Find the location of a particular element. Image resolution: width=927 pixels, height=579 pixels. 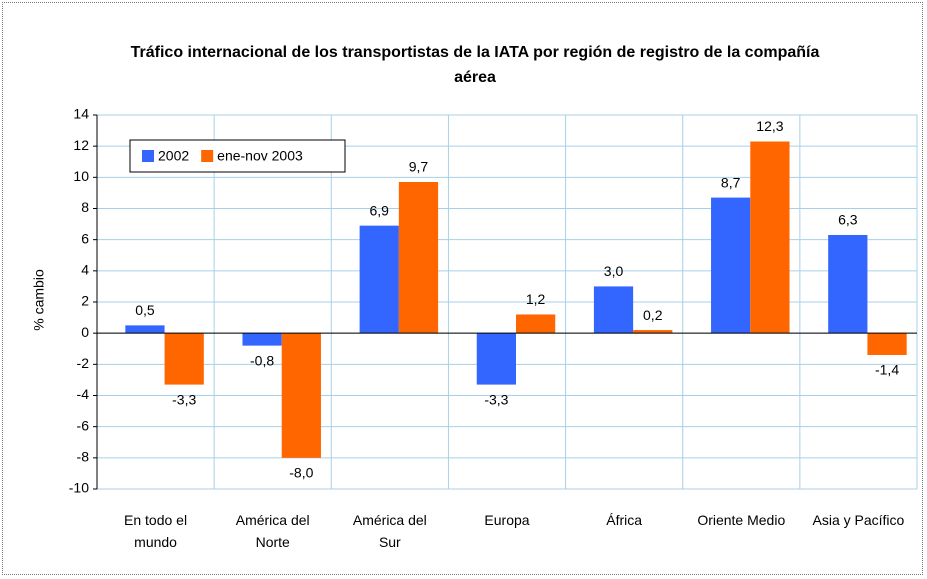

value-label: 8,7 is located at coordinates (731, 182).